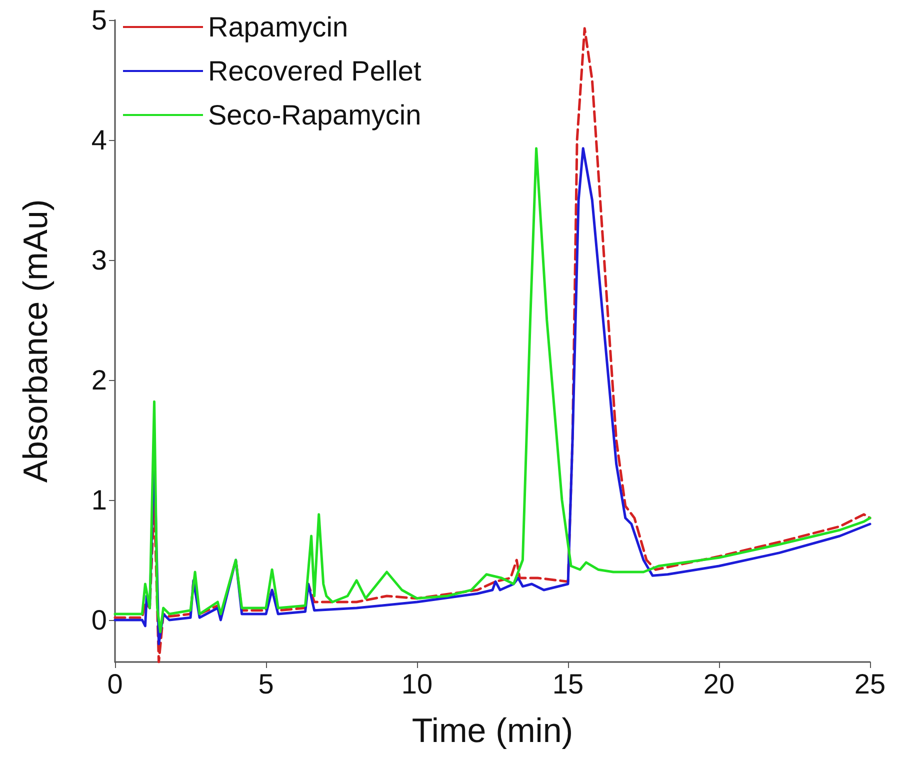 This screenshot has width=898, height=765. What do you see at coordinates (99, 140) in the screenshot?
I see `y-tick-label: 4` at bounding box center [99, 140].